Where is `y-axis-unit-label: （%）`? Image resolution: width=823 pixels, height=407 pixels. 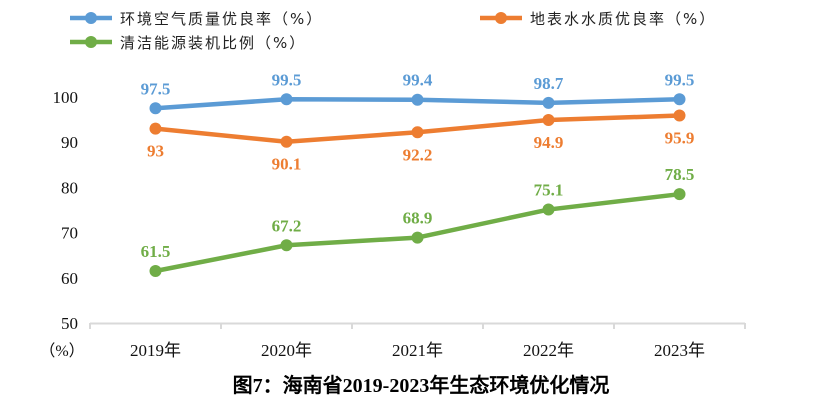
y-axis-unit-label: （%） is located at coordinates (61, 351).